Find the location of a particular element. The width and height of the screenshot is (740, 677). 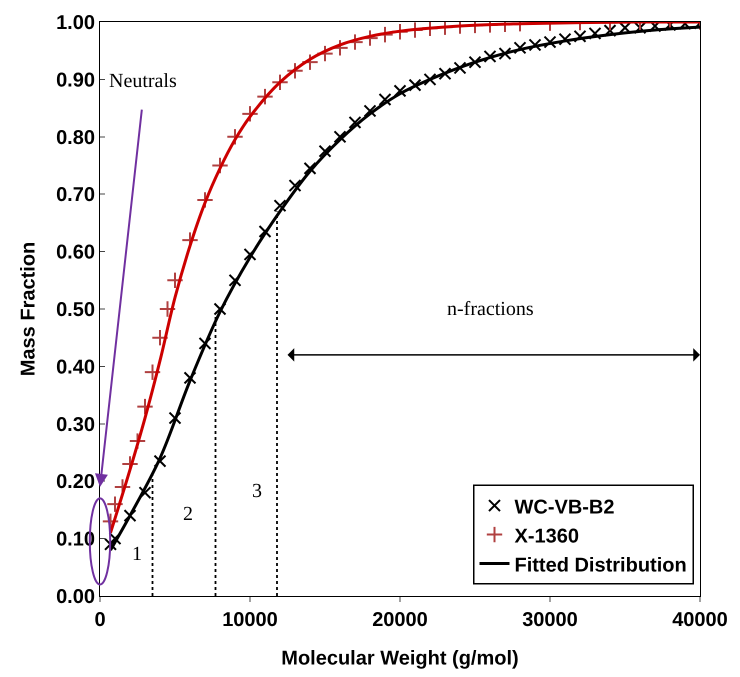

y-tick-label: 0.50 is located at coordinates (75, 310).